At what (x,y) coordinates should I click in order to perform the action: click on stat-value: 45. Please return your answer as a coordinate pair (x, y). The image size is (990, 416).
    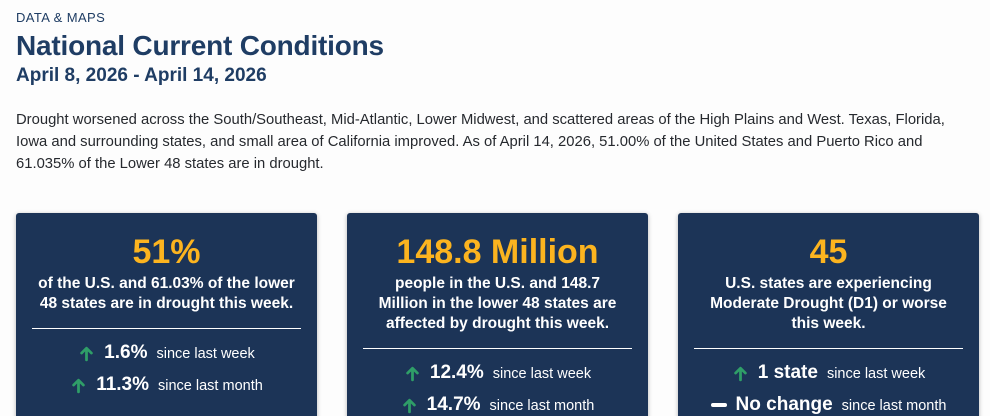
    Looking at the image, I should click on (828, 252).